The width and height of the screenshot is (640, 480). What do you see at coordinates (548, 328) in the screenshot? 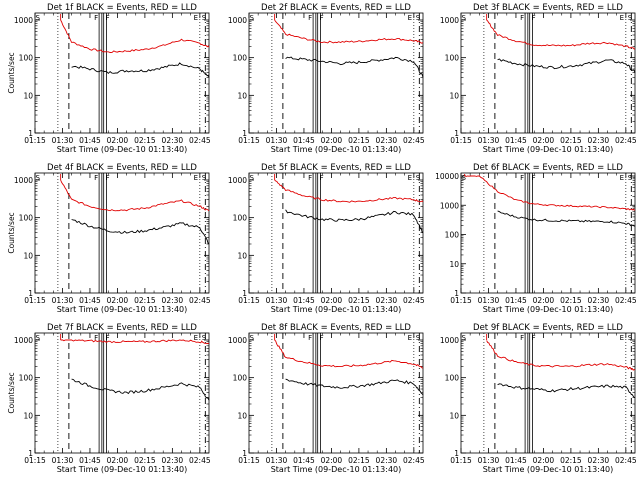
I see `chart-title: Det 9f BLACK = Events, RED = LLD` at bounding box center [548, 328].